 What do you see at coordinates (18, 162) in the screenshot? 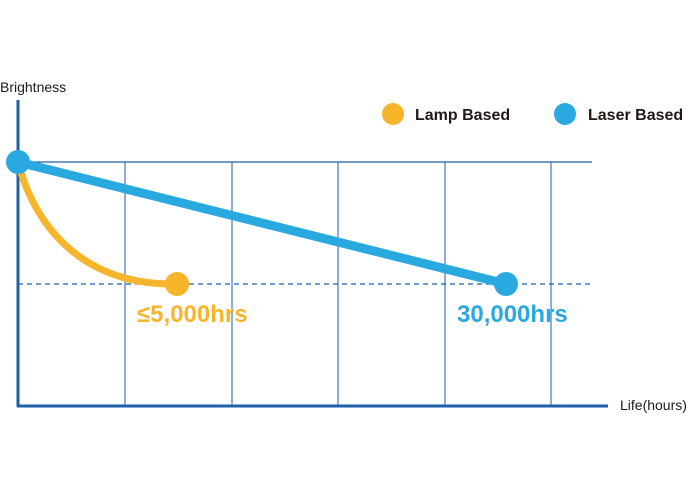
I see `start-point-marker` at bounding box center [18, 162].